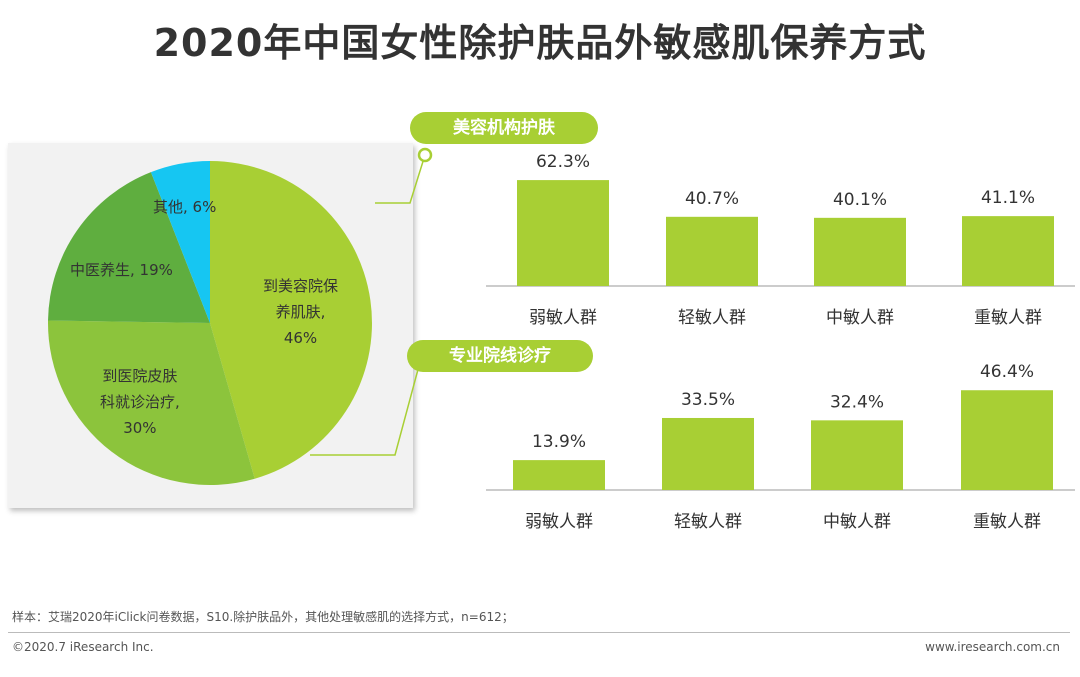  What do you see at coordinates (1007, 372) in the screenshot?
I see `bar-chart-2-value-label: 46.4%` at bounding box center [1007, 372].